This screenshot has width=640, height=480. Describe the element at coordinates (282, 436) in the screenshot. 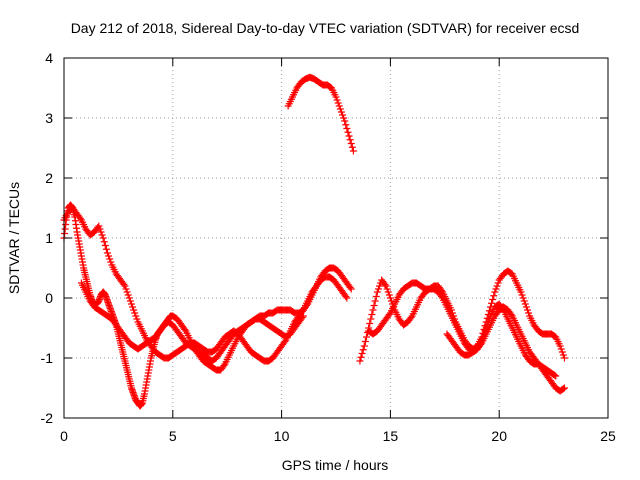

I see `x-tick-label: 10` at that location.